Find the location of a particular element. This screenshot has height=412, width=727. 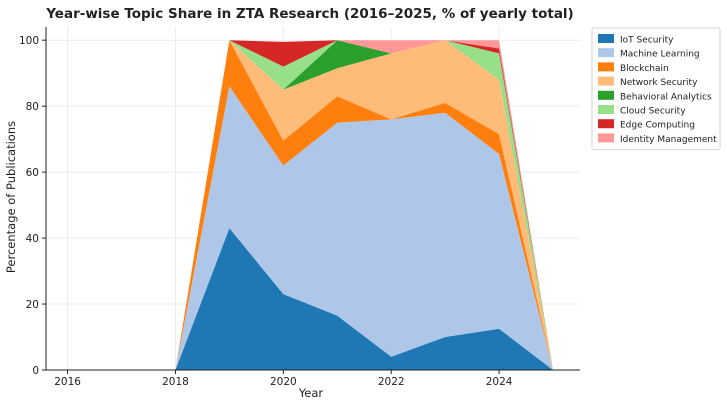

y-tick-label: 100 is located at coordinates (29, 41).